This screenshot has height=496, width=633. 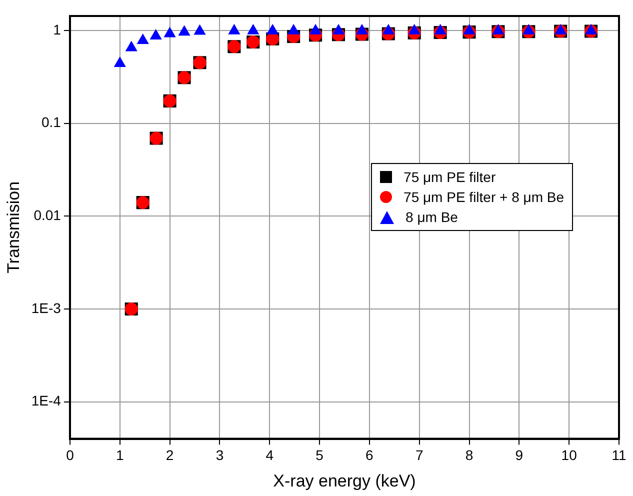 I want to click on y-tick-label: 0.01, so click(x=48, y=214).